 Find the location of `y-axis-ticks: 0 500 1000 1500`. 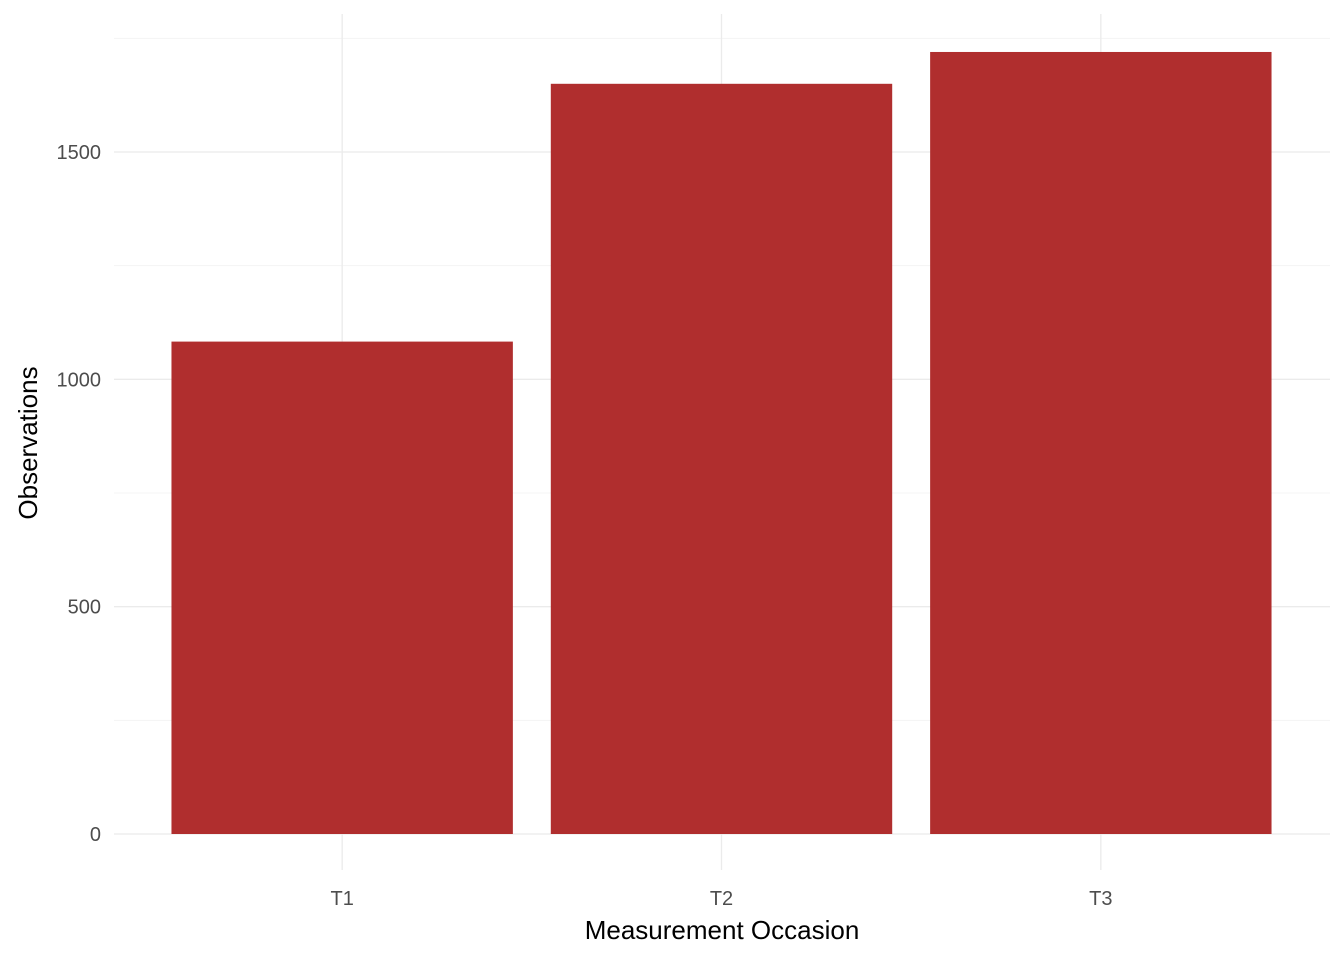

y-axis-ticks: 0 500 1000 1500 is located at coordinates (79, 494).